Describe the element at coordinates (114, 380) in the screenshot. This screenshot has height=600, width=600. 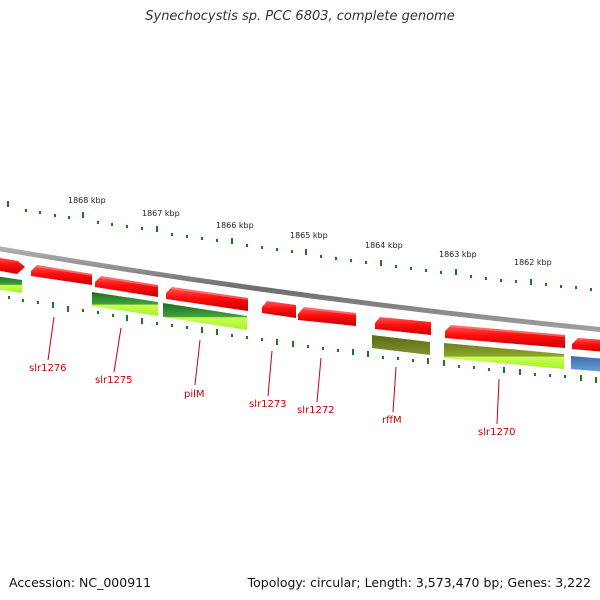
I see `gene-label-slr1275: slr1275` at that location.